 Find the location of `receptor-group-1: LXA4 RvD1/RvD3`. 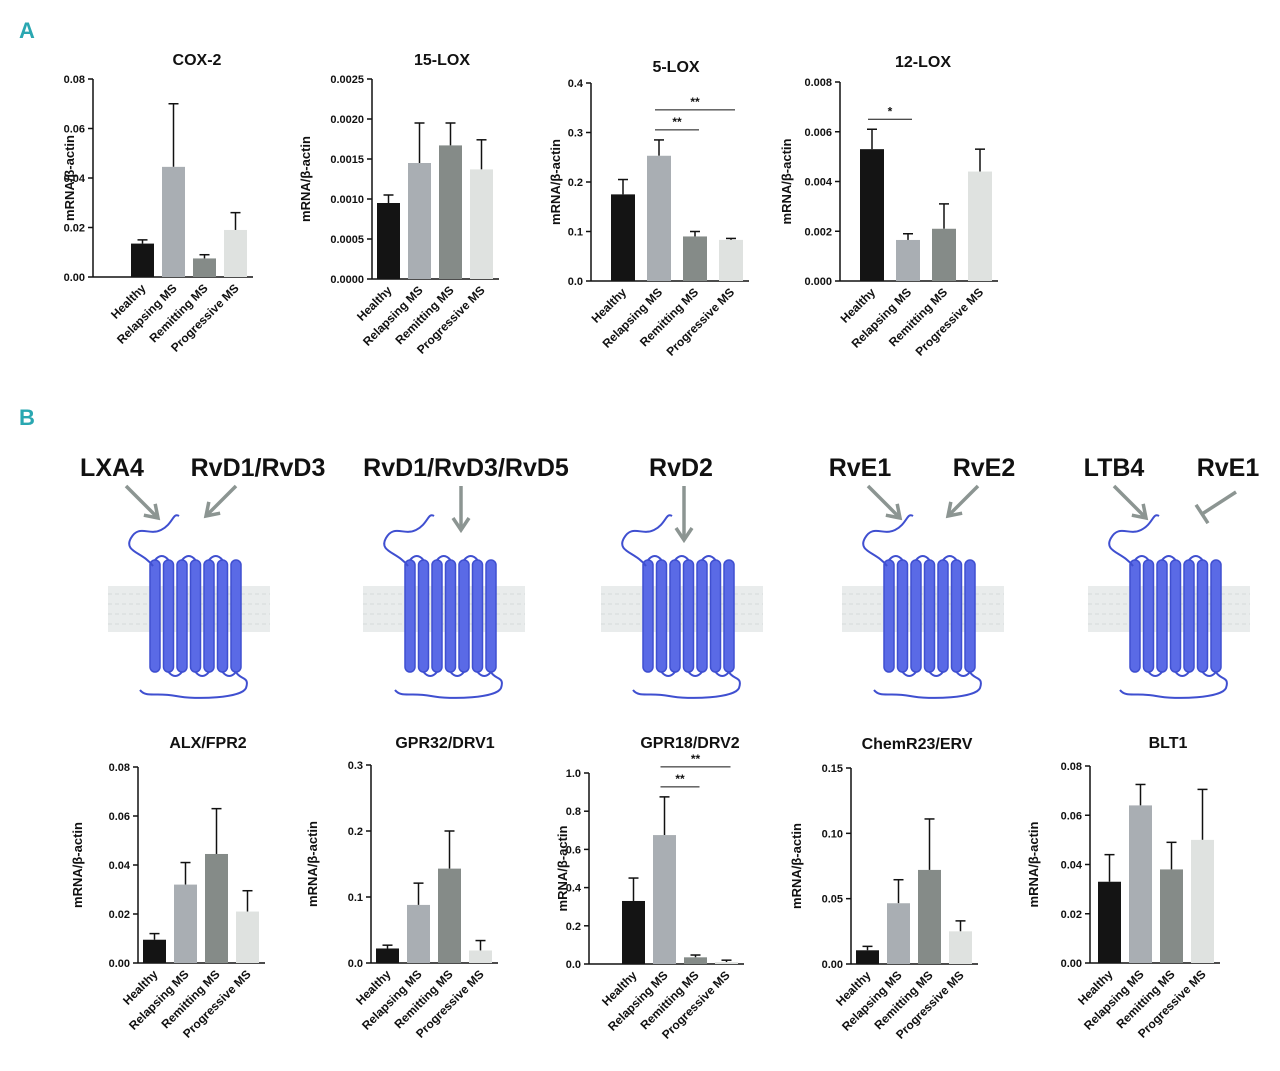

receptor-group-1: LXA4 RvD1/RvD3 is located at coordinates (203, 576).